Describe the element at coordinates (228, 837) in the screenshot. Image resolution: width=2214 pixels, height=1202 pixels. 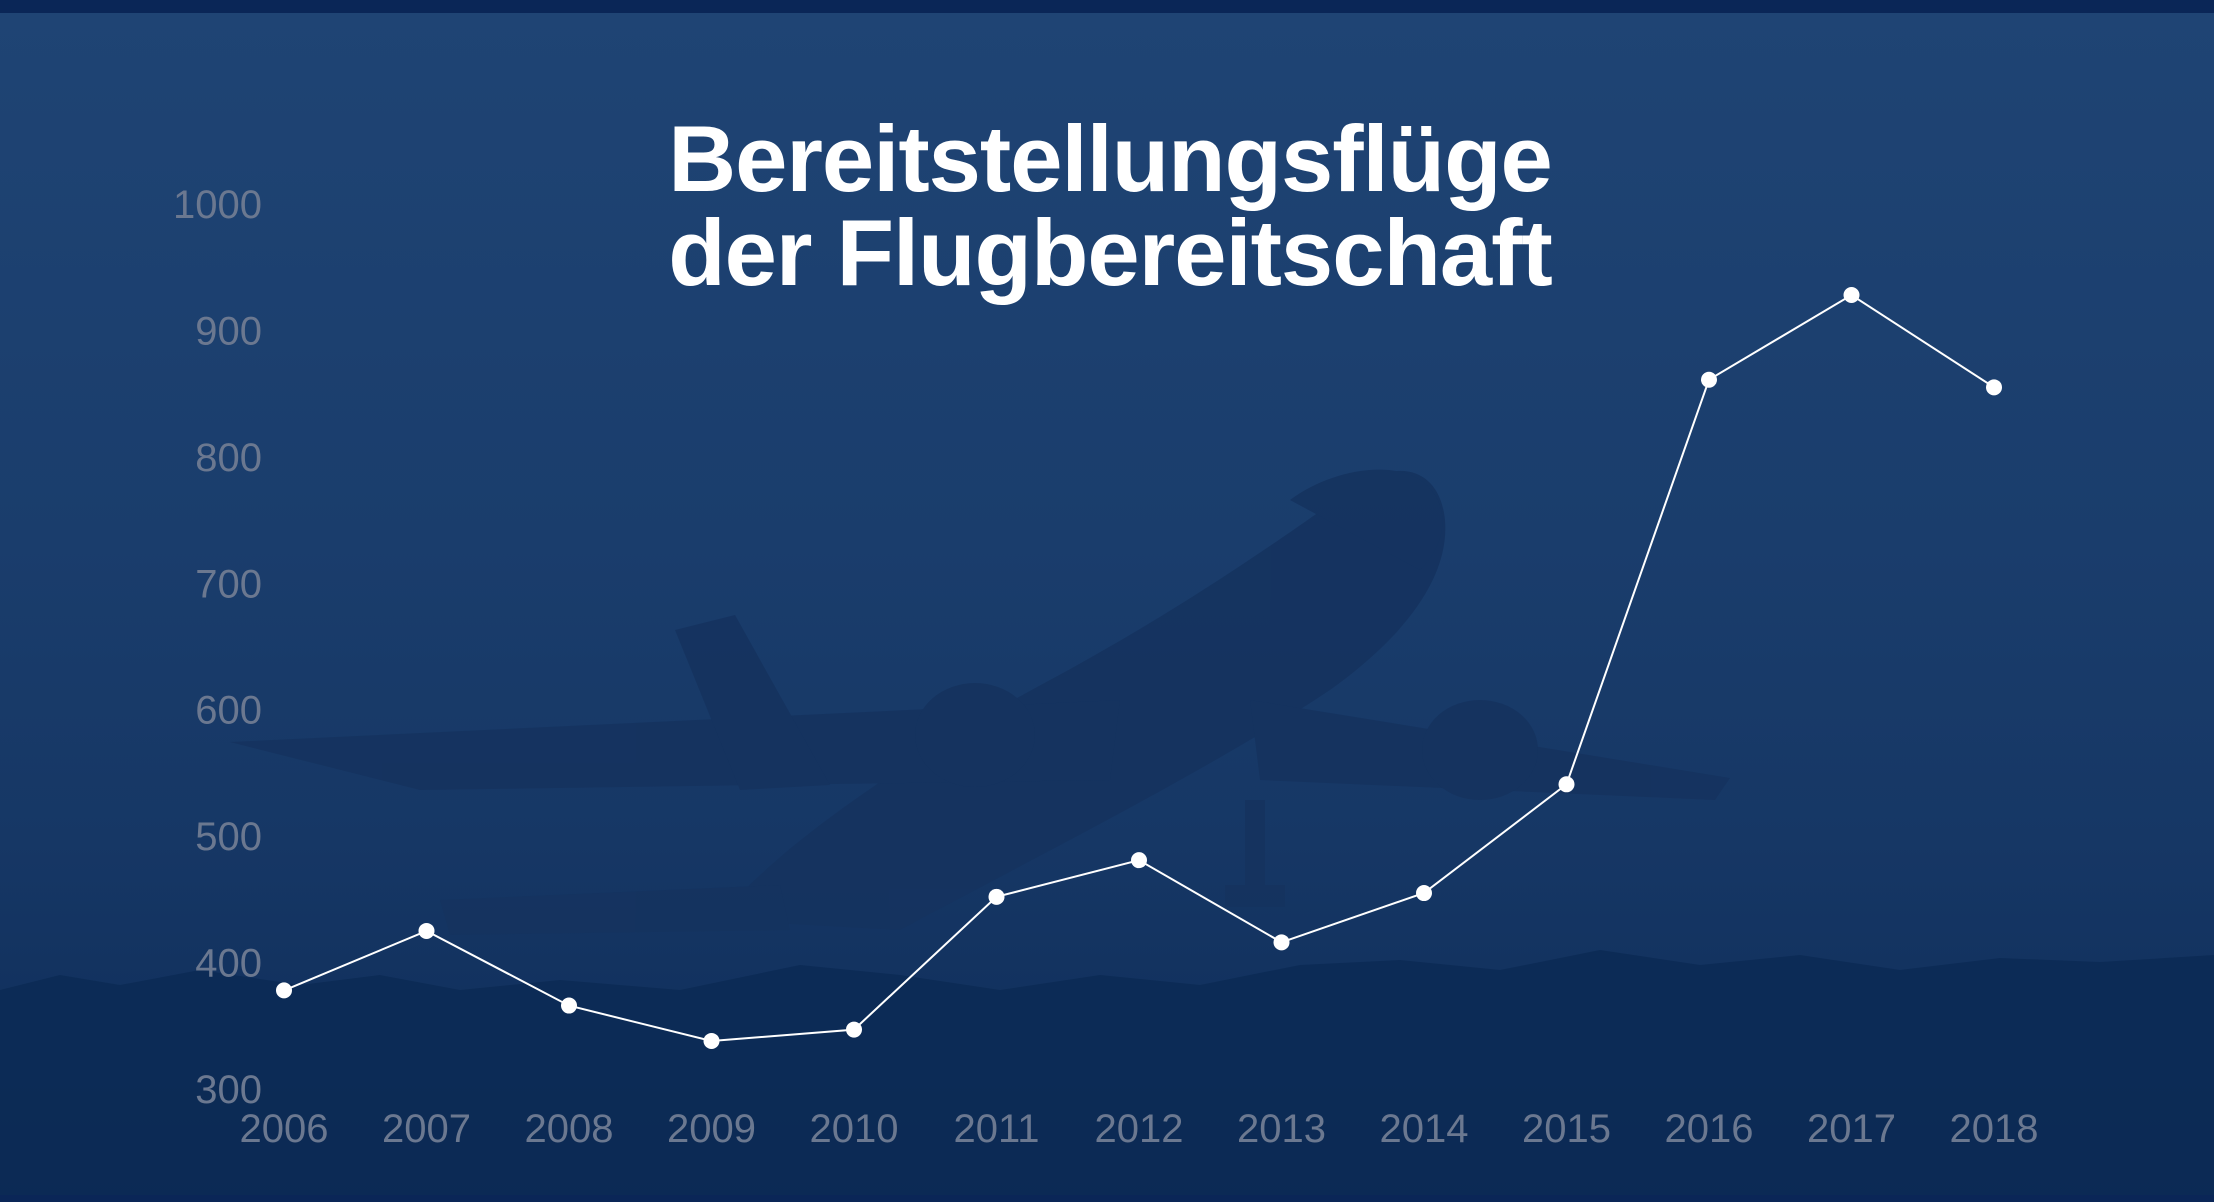
I see `y-tick-label: 500` at that location.